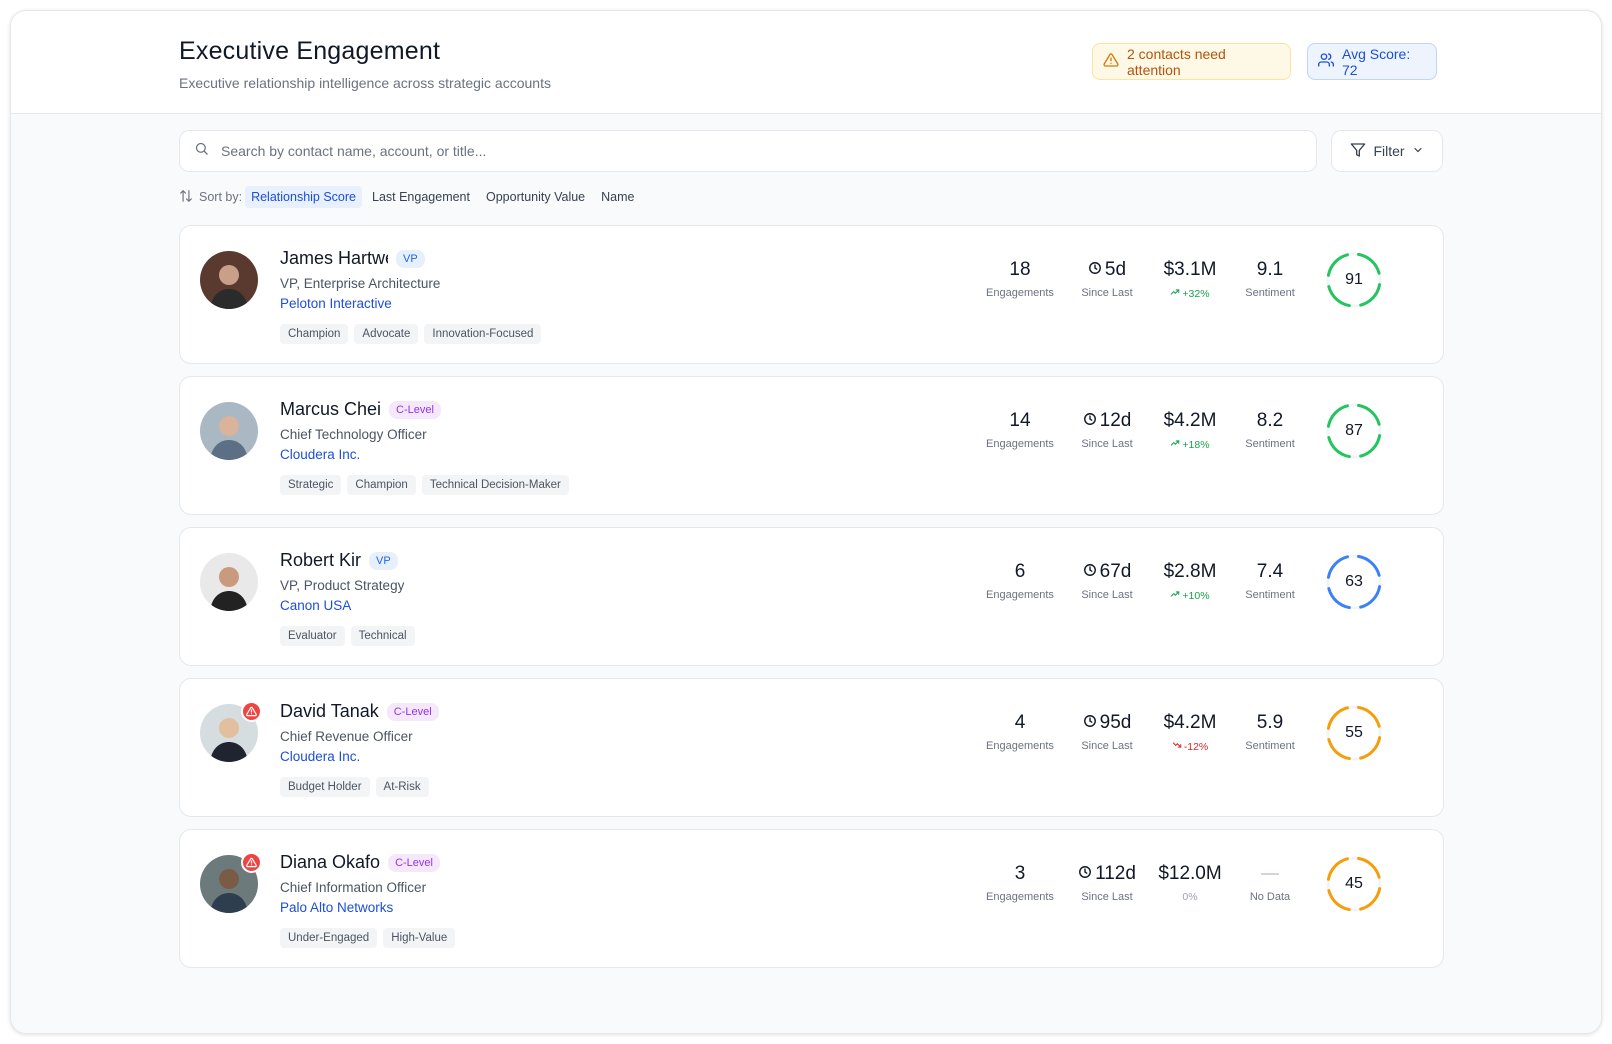 Image resolution: width=1612 pixels, height=1044 pixels. What do you see at coordinates (1196, 444) in the screenshot?
I see `opportunity-trend-value: +18%` at bounding box center [1196, 444].